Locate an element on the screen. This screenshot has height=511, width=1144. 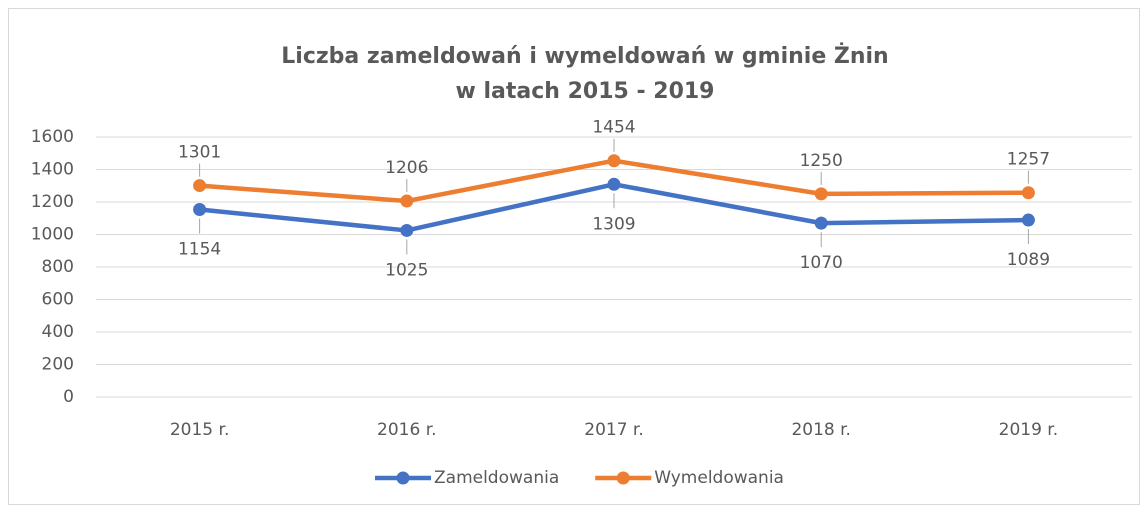
data-label: 1089 is located at coordinates (1028, 260).